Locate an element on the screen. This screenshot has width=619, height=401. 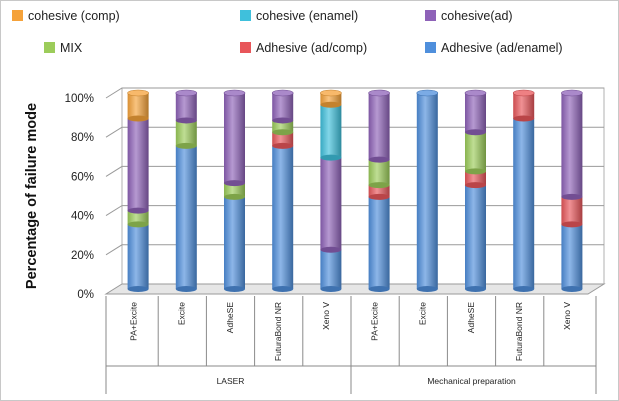
legend-item-cohesive-enamel: cohesive (enamel) is located at coordinates (299, 16).